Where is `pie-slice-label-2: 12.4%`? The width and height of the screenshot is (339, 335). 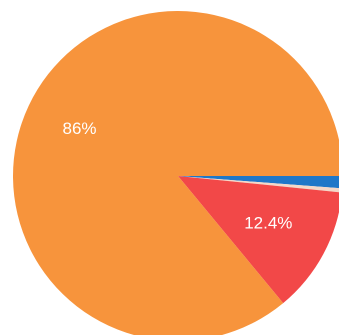 pie-slice-label-2: 12.4% is located at coordinates (268, 223).